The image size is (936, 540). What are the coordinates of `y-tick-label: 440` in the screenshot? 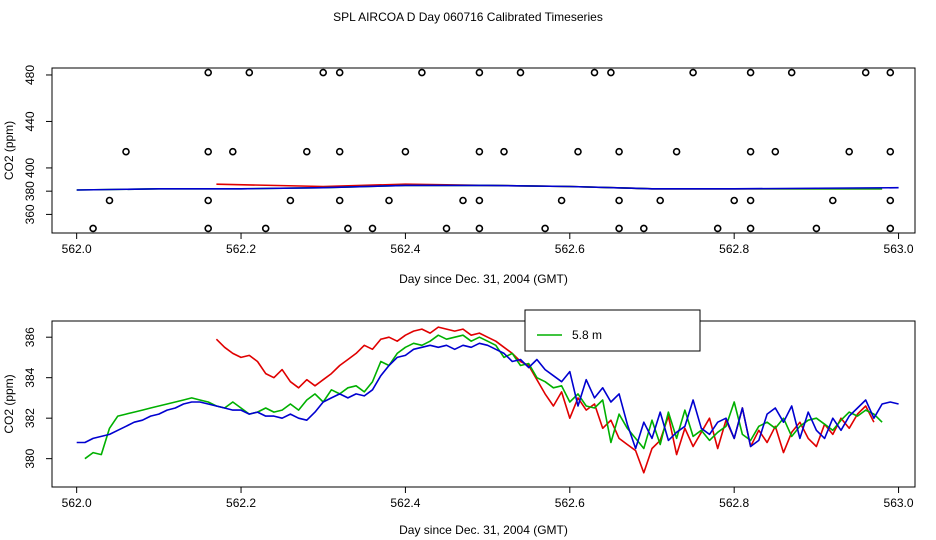 It's located at (30, 121).